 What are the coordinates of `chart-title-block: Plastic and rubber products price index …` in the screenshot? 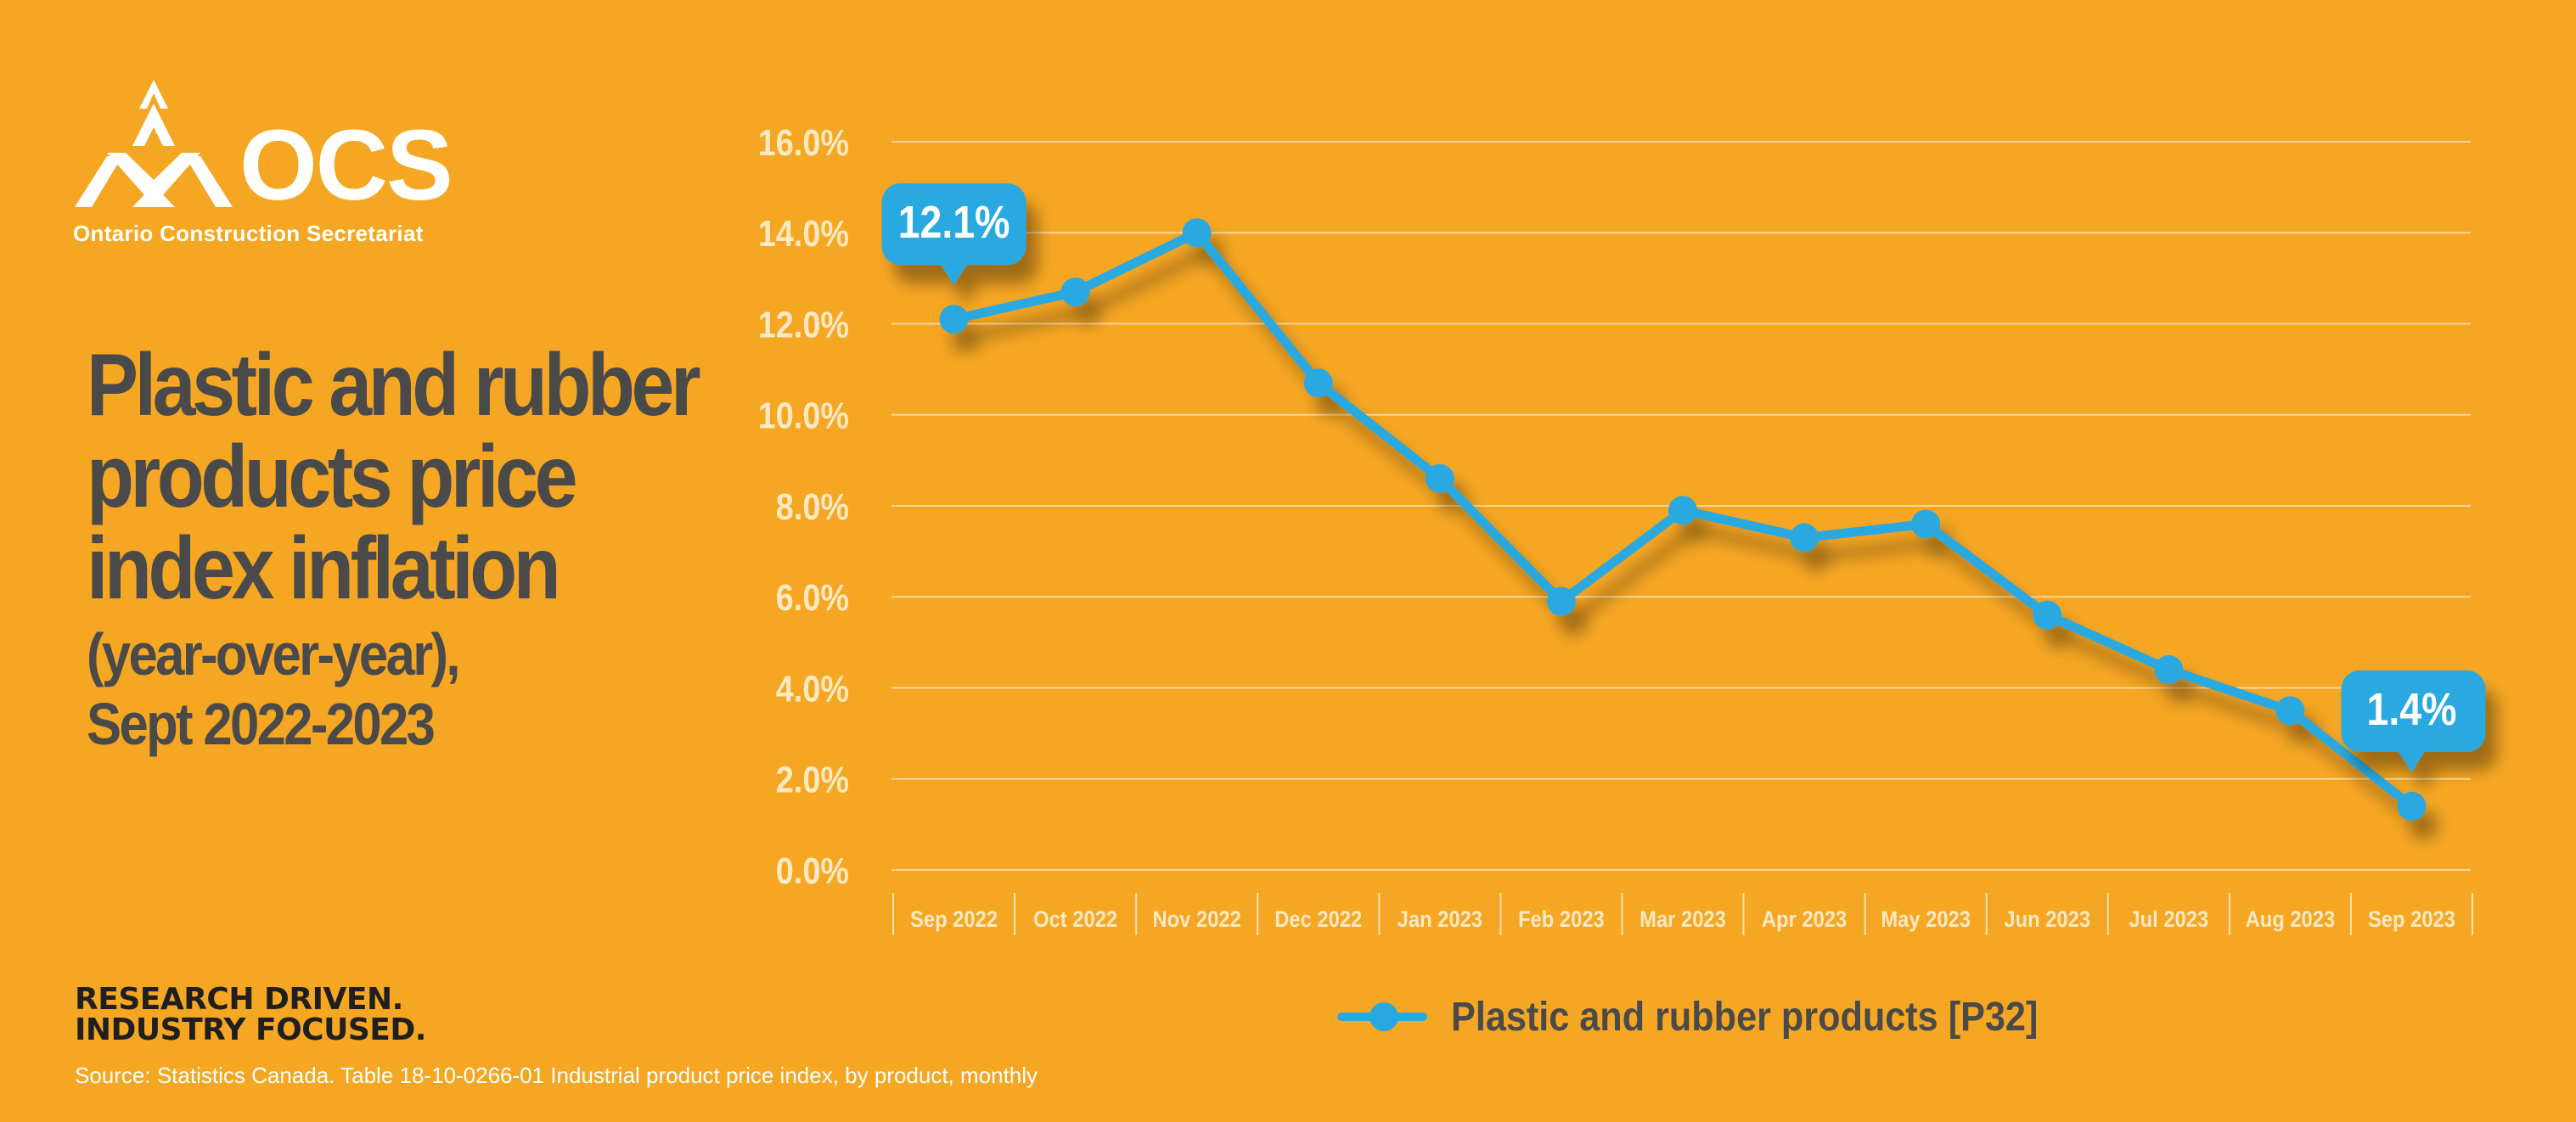 It's located at (394, 548).